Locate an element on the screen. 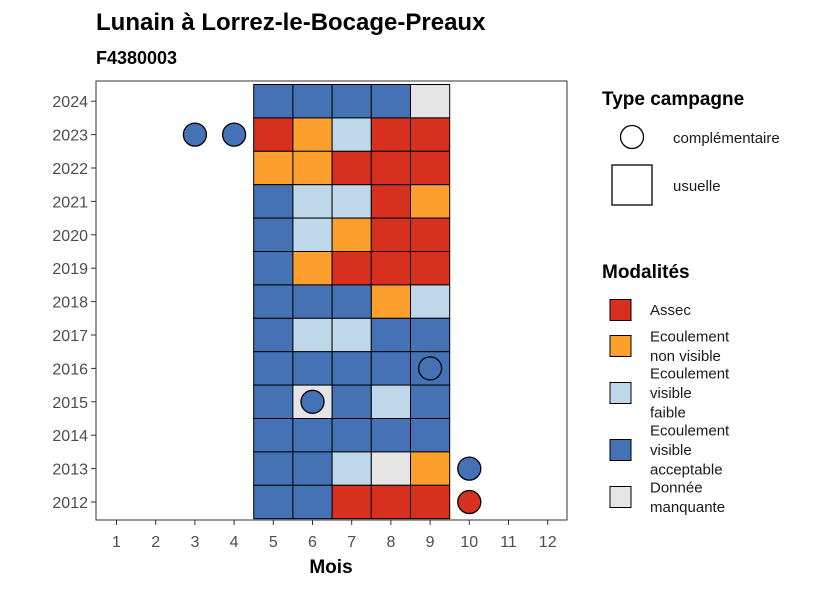 This screenshot has height=590, width=826. legend-type-campagne: Type campagne complémentaire usuelle is located at coordinates (691, 147).